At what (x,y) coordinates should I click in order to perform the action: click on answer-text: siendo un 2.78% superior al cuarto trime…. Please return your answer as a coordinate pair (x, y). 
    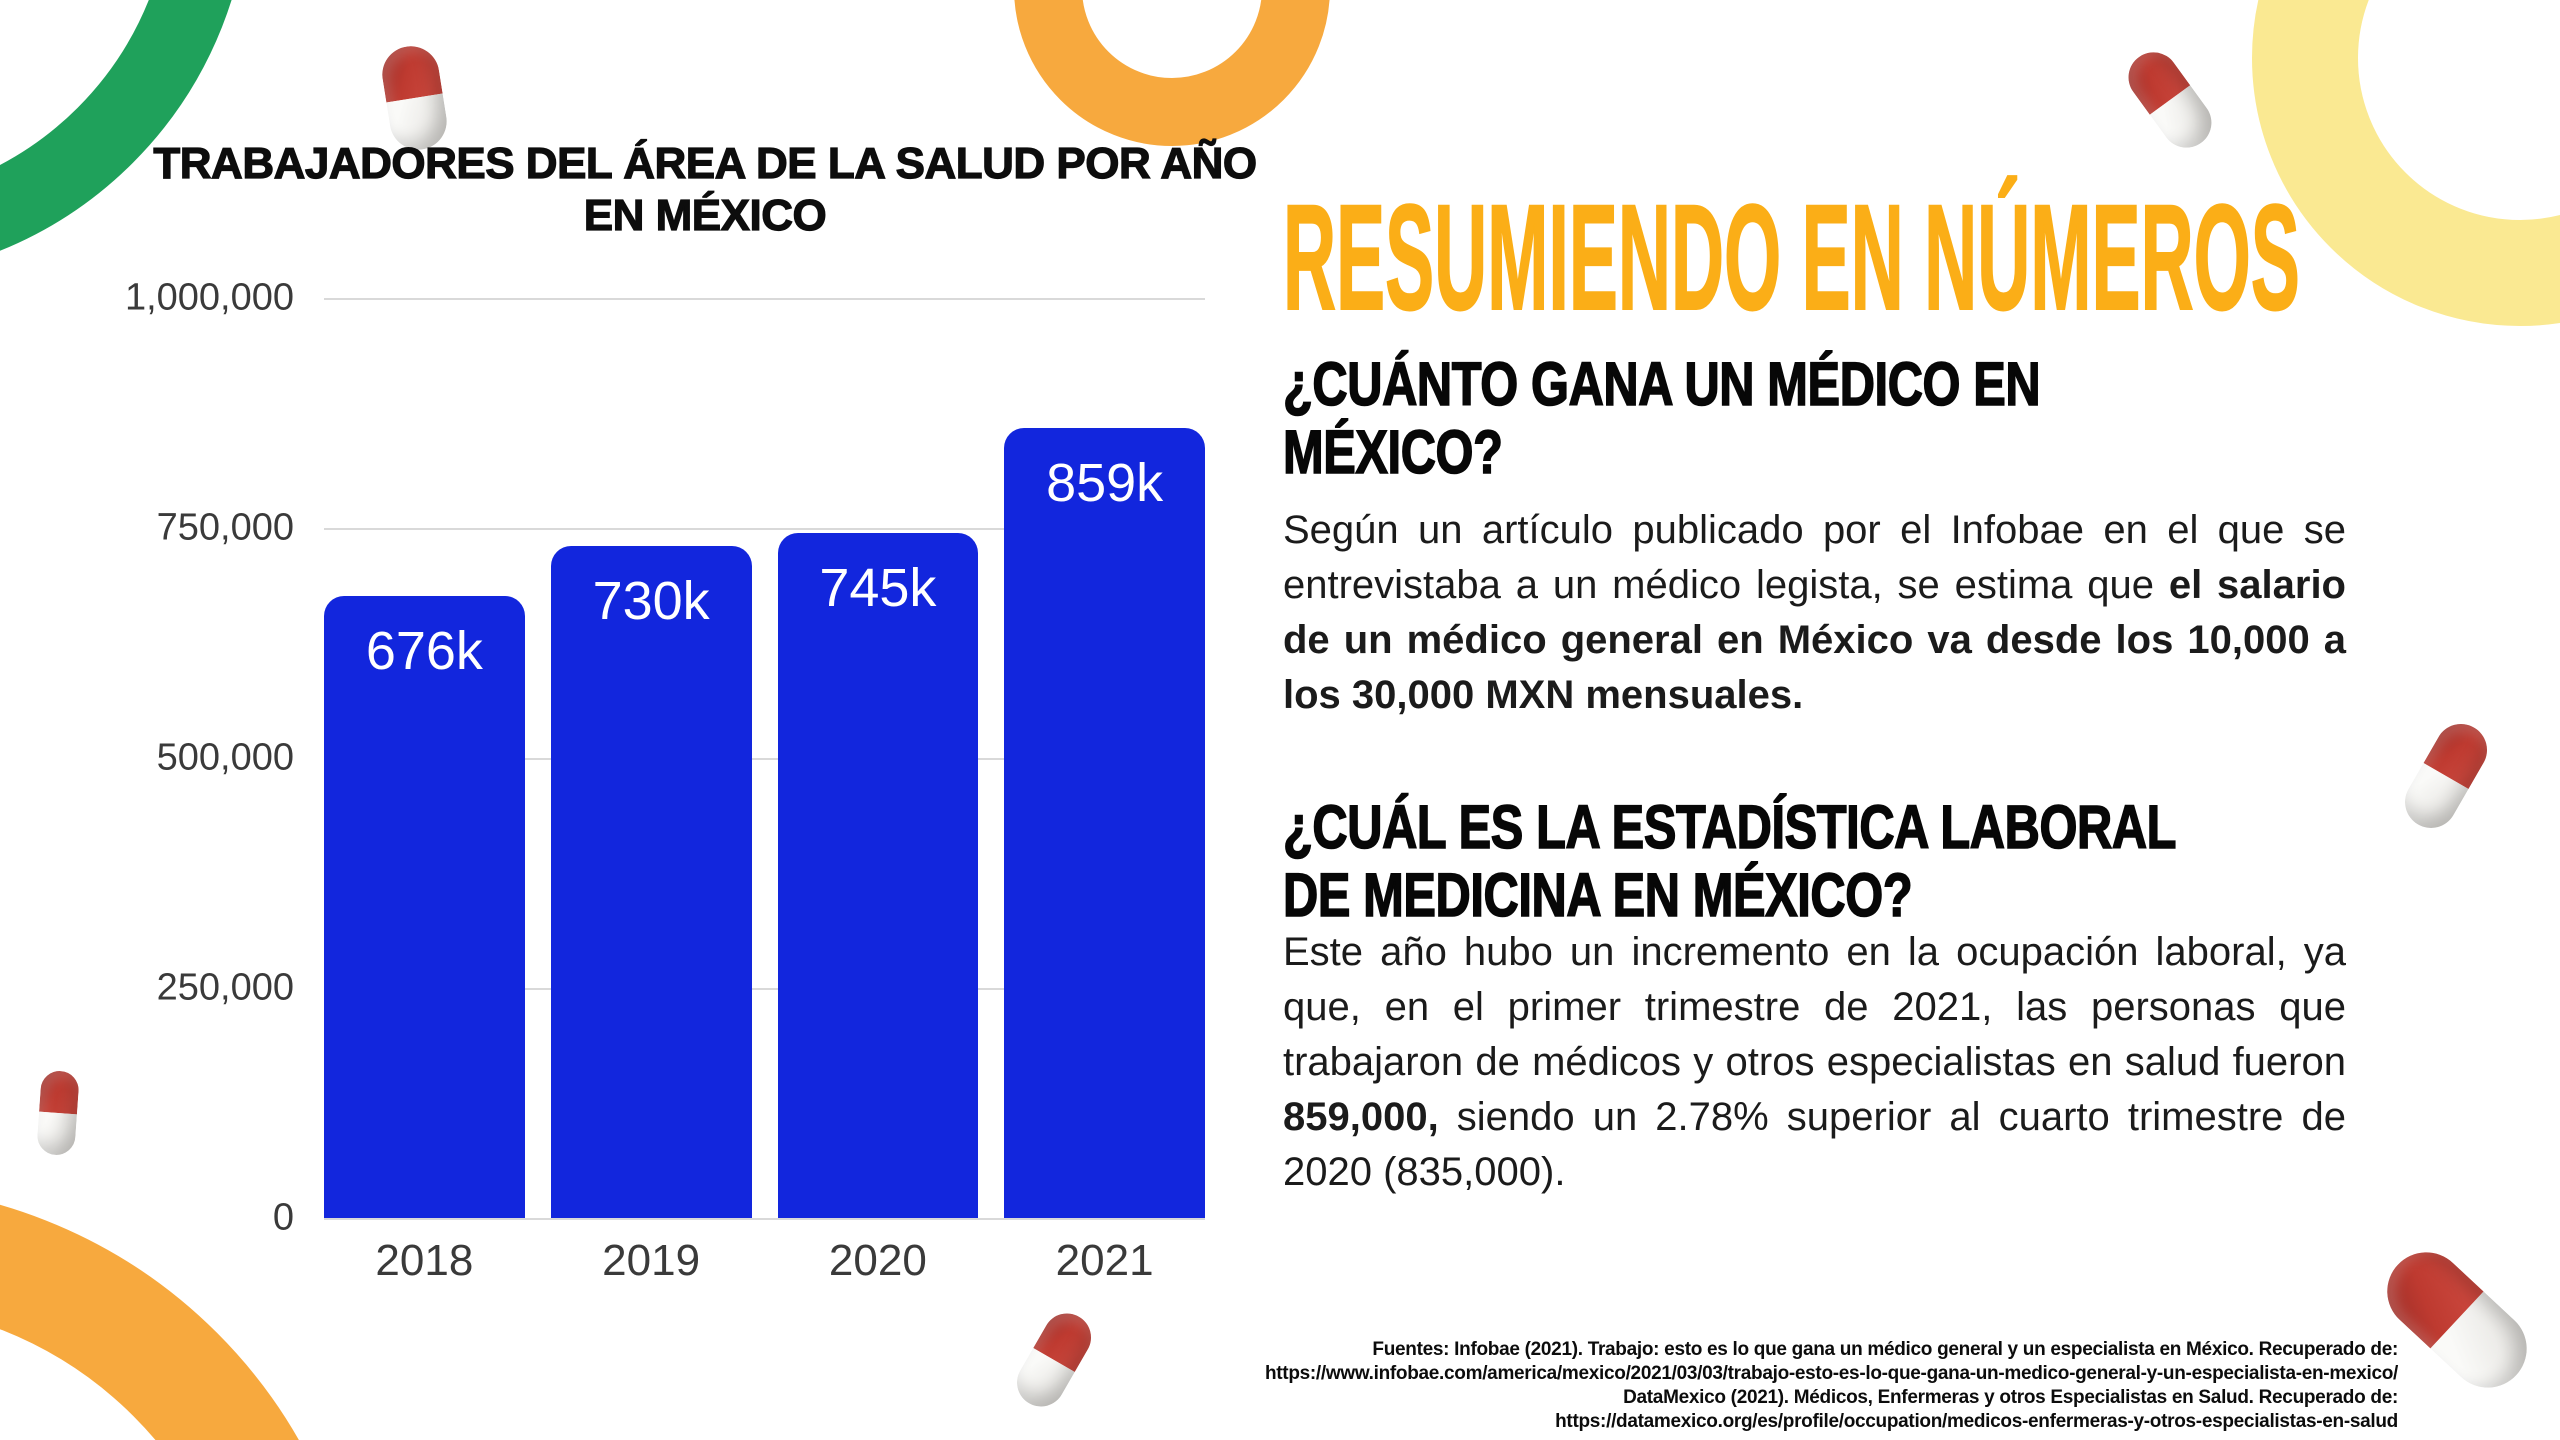
    Looking at the image, I should click on (1814, 1144).